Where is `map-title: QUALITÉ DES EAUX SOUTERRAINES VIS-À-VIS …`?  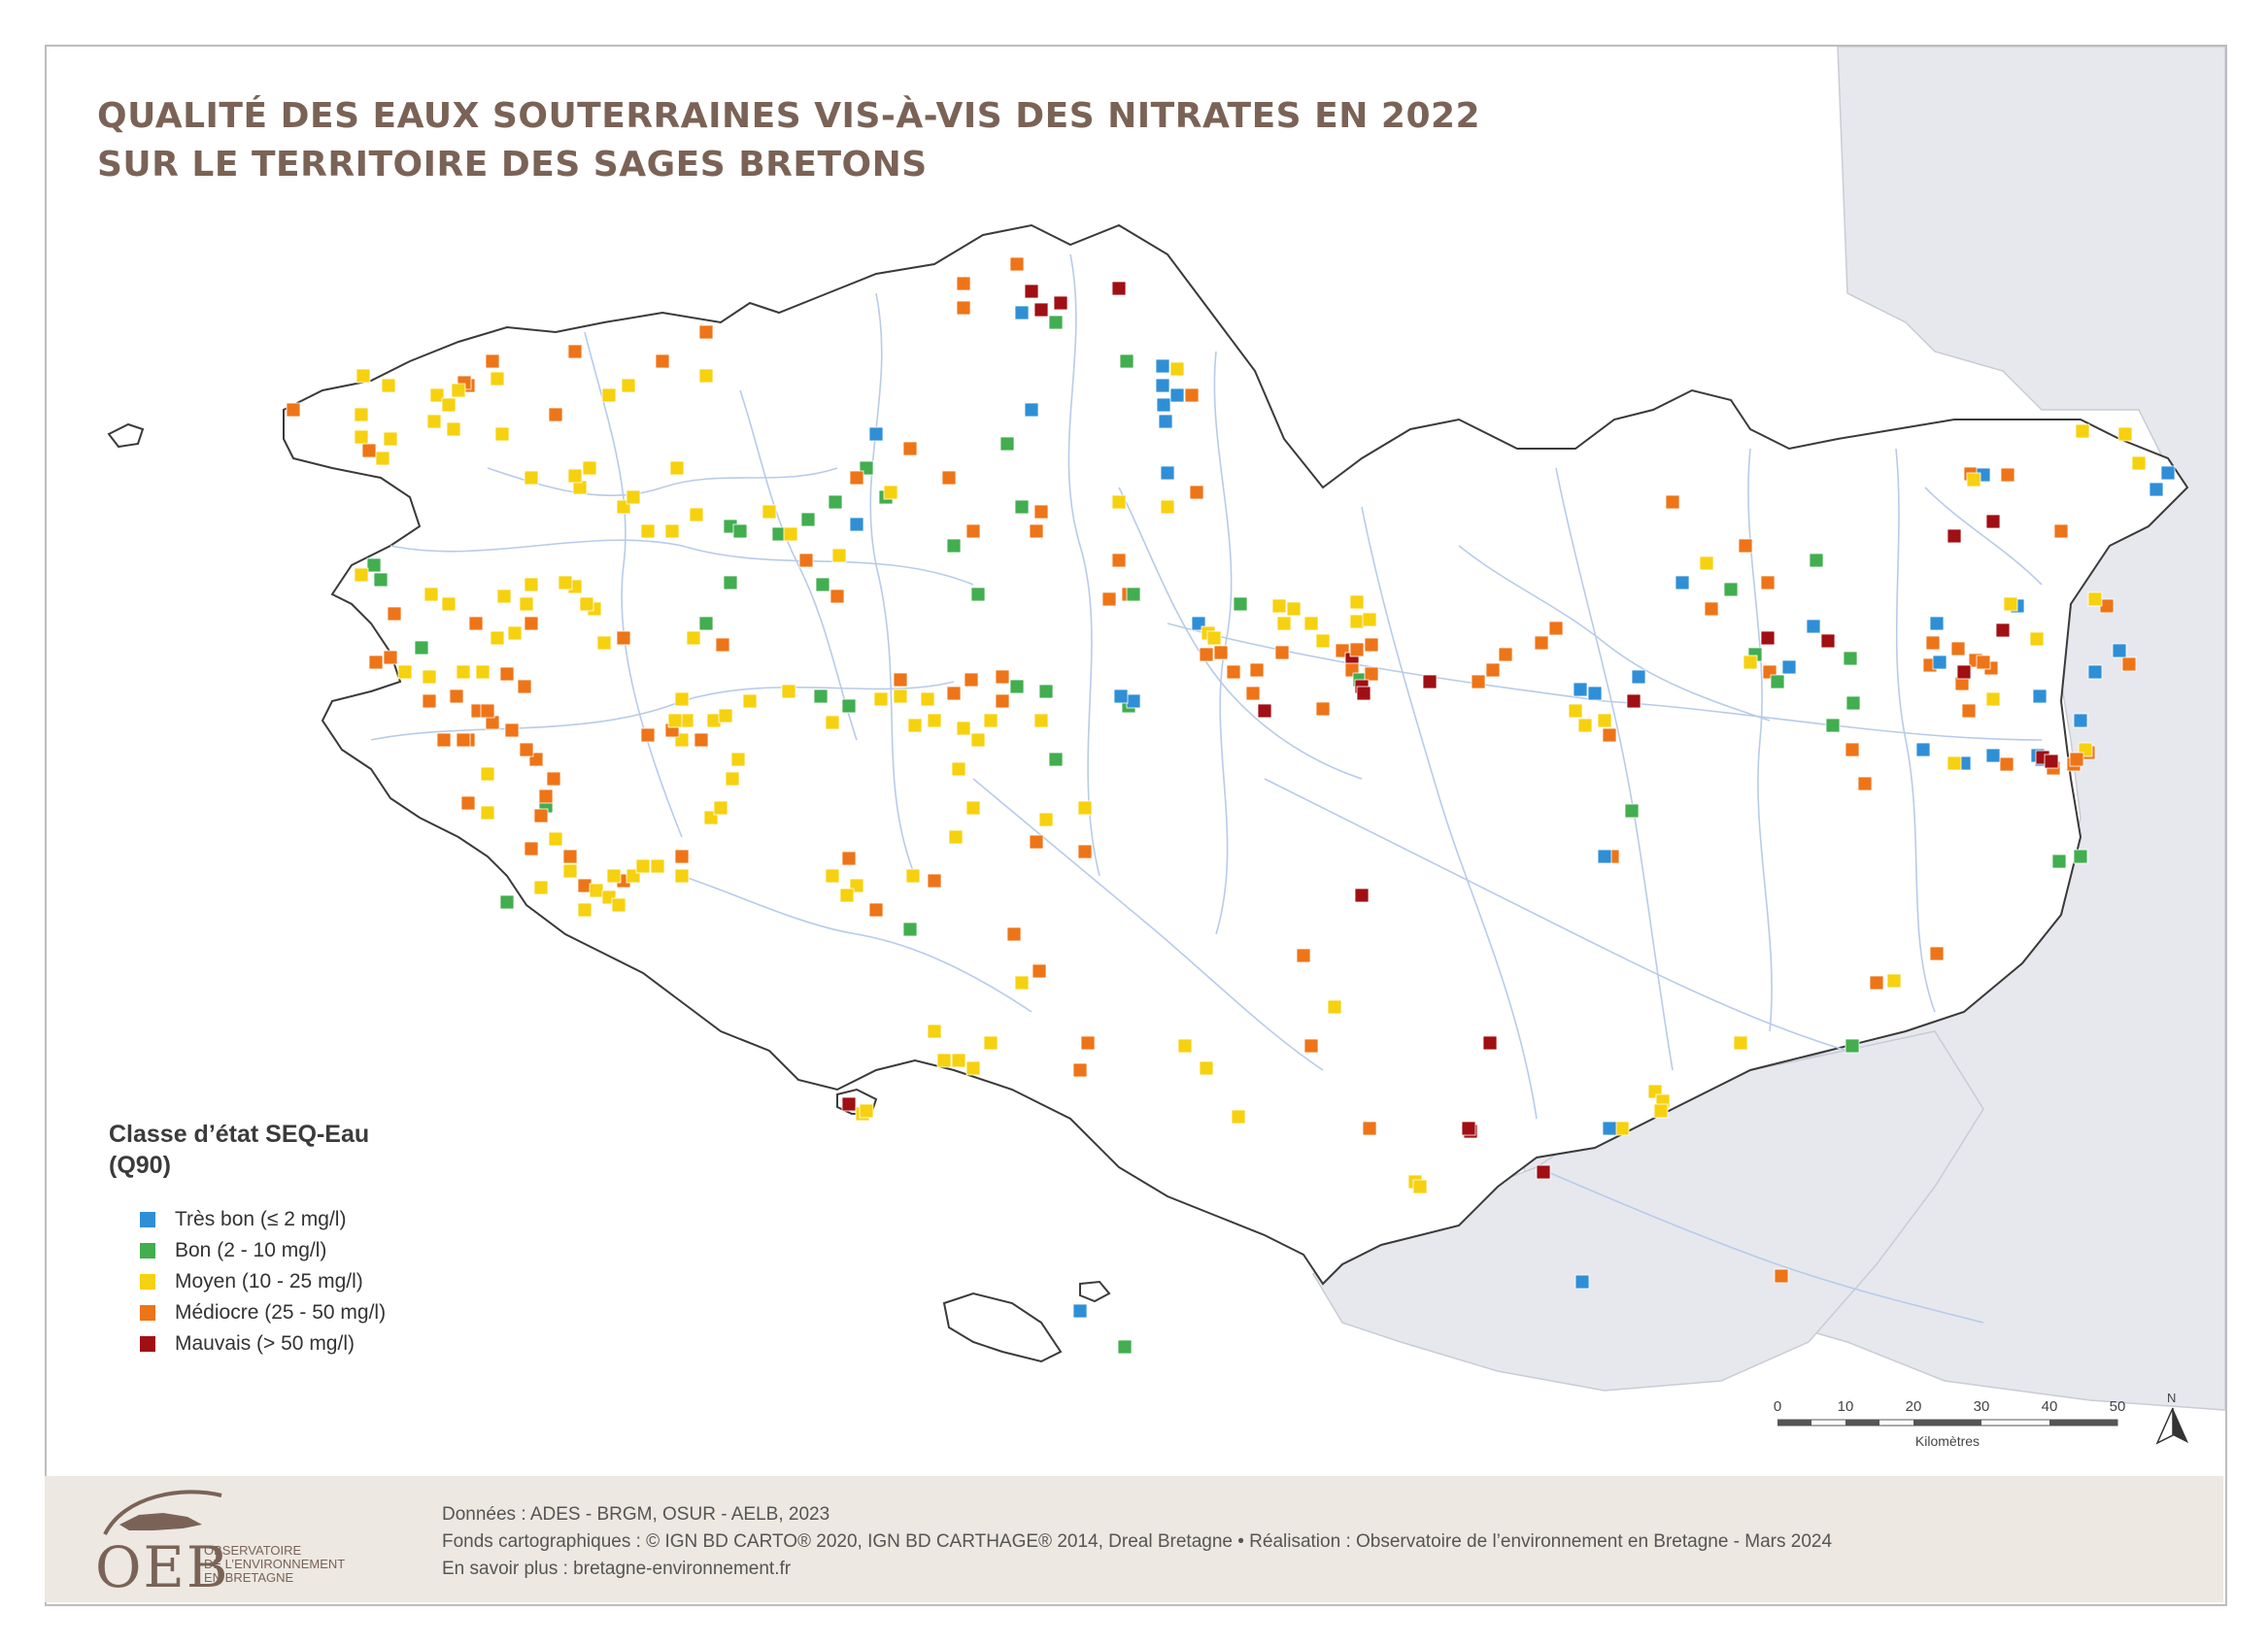 map-title: QUALITÉ DES EAUX SOUTERRAINES VIS-À-VIS … is located at coordinates (788, 140).